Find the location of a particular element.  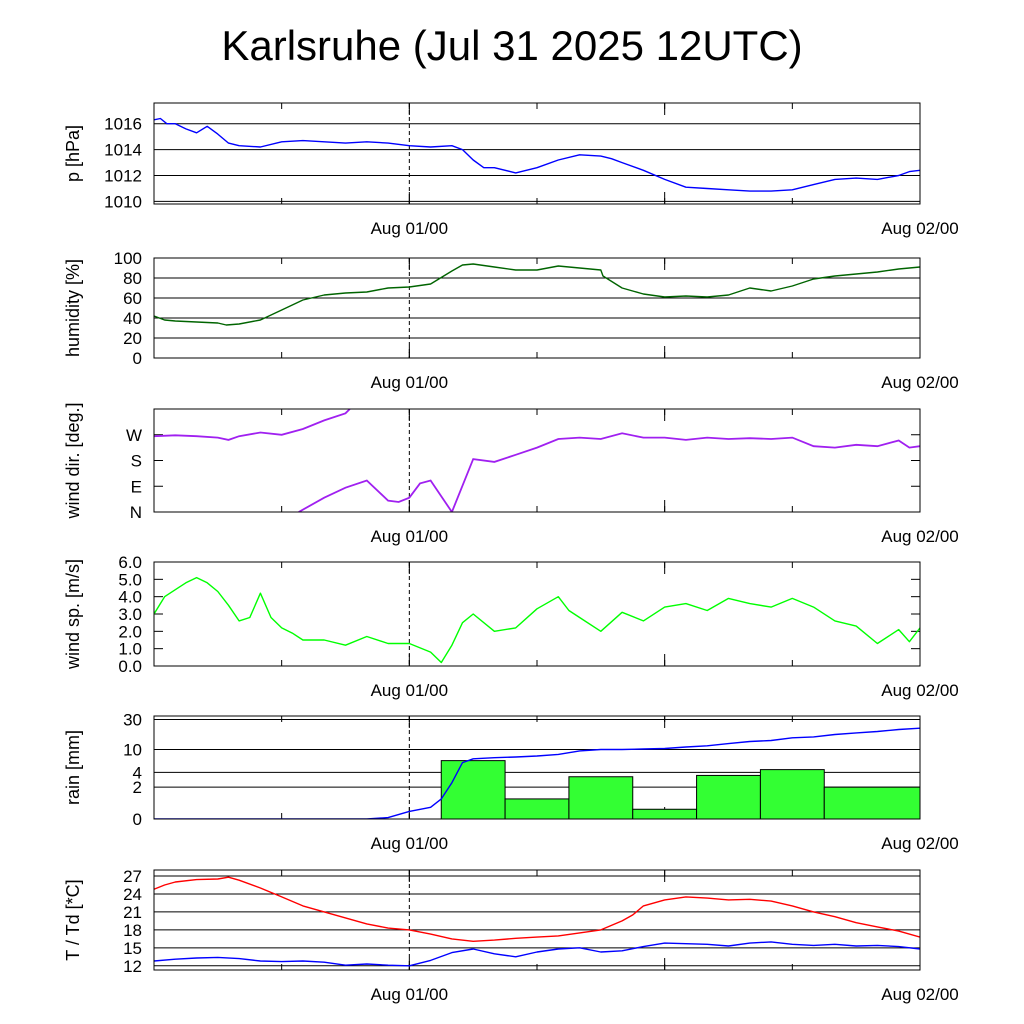

y-tick-label: 1014 is located at coordinates (123, 150).